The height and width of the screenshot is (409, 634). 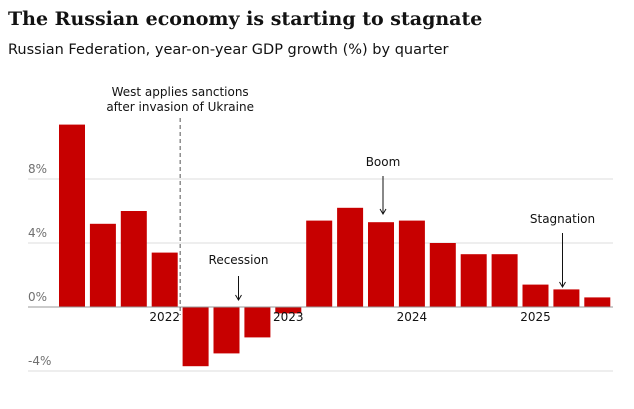 What do you see at coordinates (39, 361) in the screenshot?
I see `y-tick-label: -4%` at bounding box center [39, 361].